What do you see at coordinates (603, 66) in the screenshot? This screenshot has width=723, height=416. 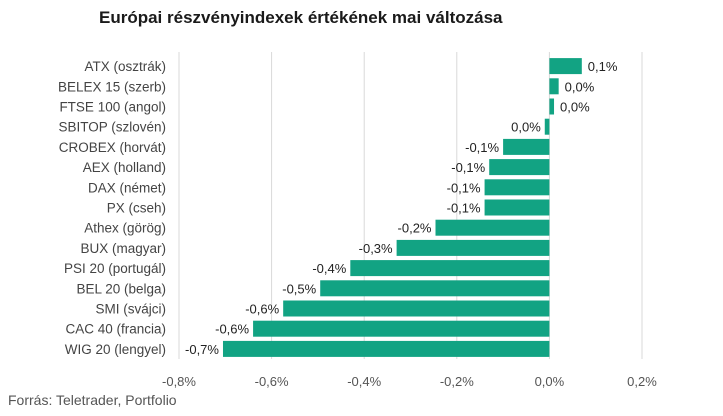 I see `data-label: 0,1%` at bounding box center [603, 66].